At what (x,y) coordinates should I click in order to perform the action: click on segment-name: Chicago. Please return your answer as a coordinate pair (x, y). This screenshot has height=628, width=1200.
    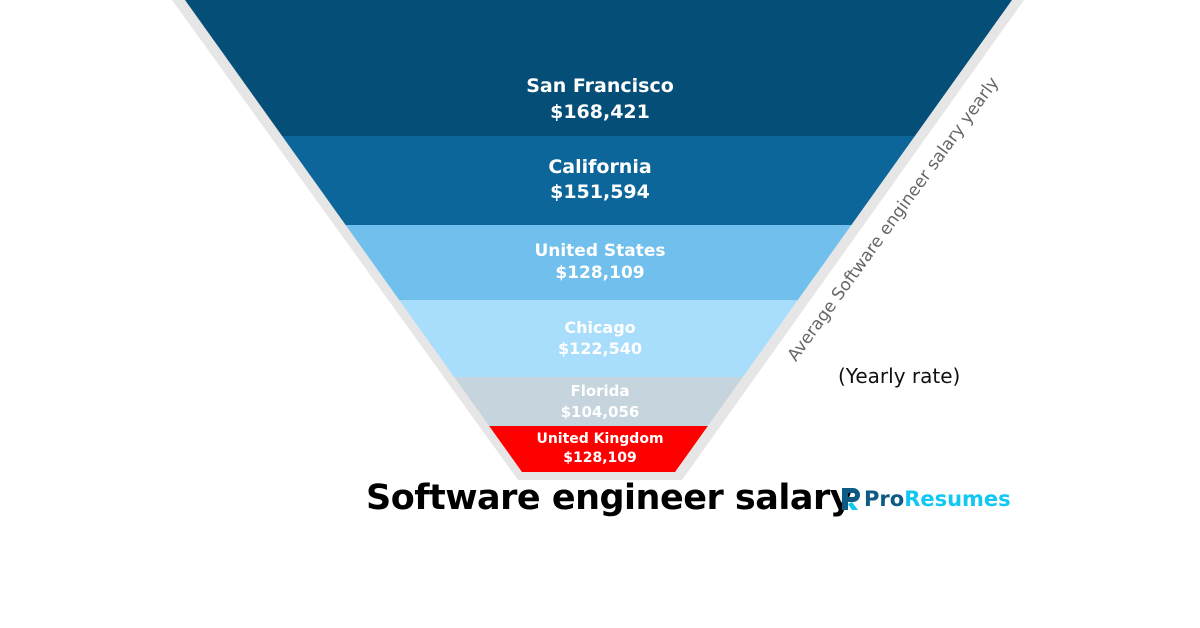
    Looking at the image, I should click on (600, 327).